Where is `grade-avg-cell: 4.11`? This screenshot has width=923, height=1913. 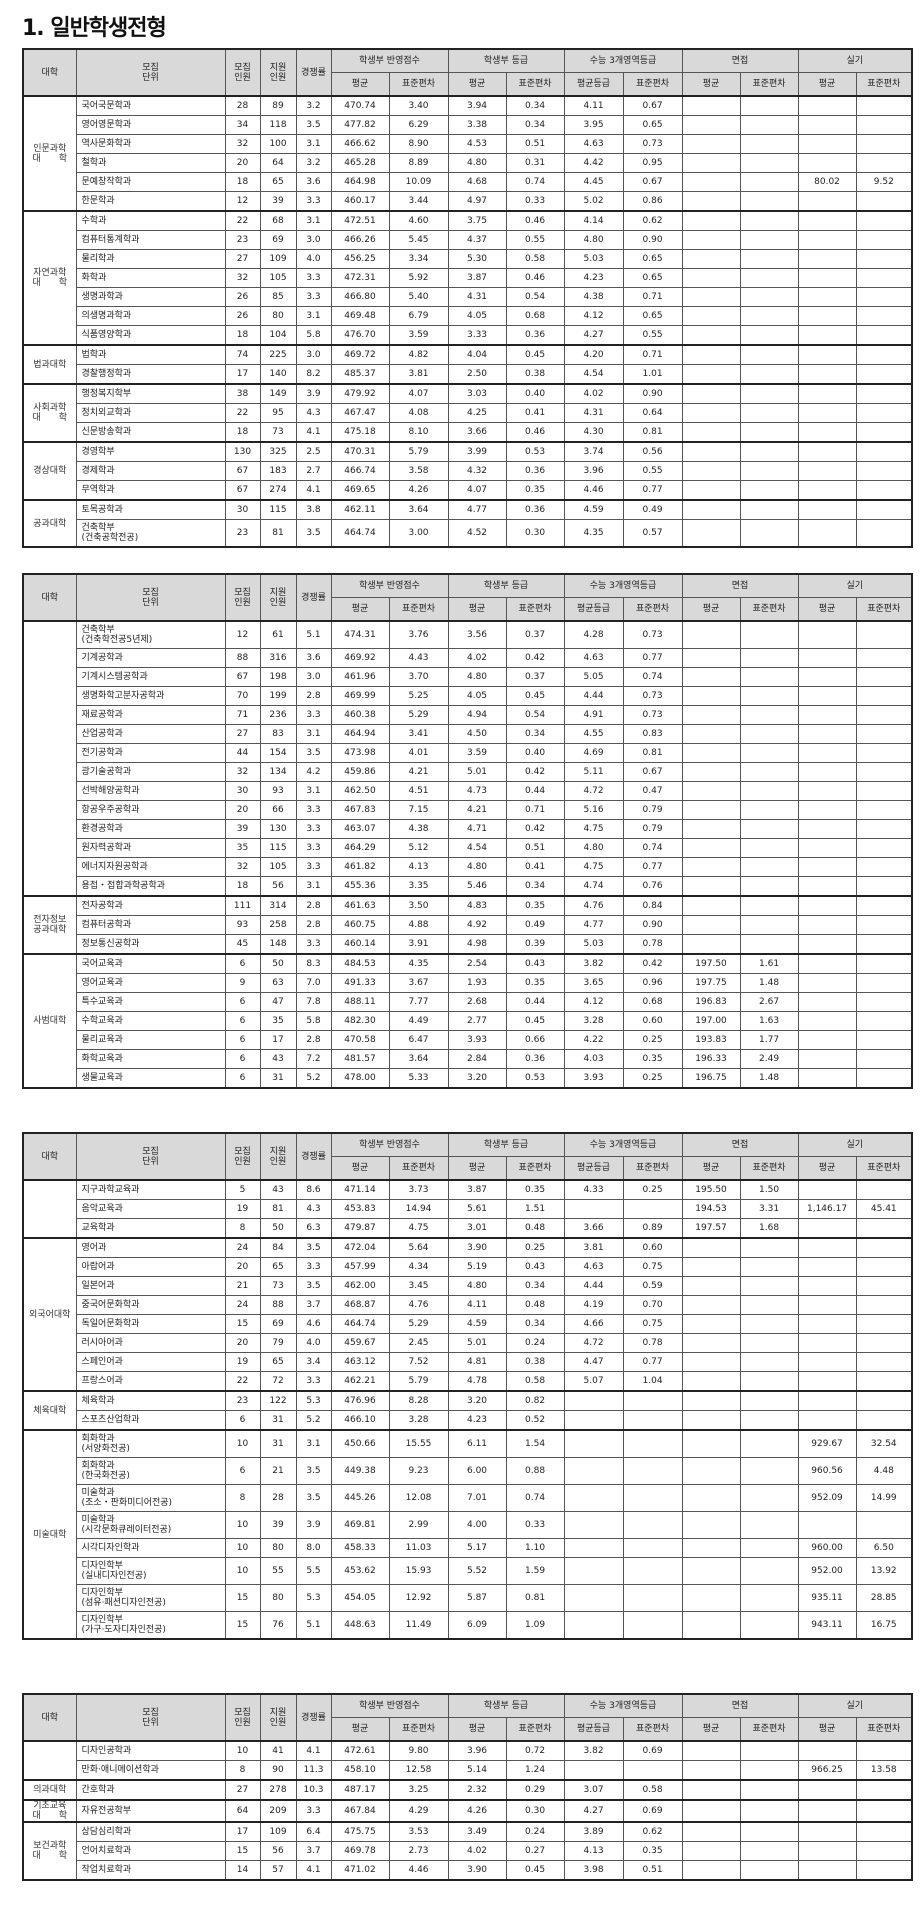
grade-avg-cell: 4.11 is located at coordinates (477, 1305).